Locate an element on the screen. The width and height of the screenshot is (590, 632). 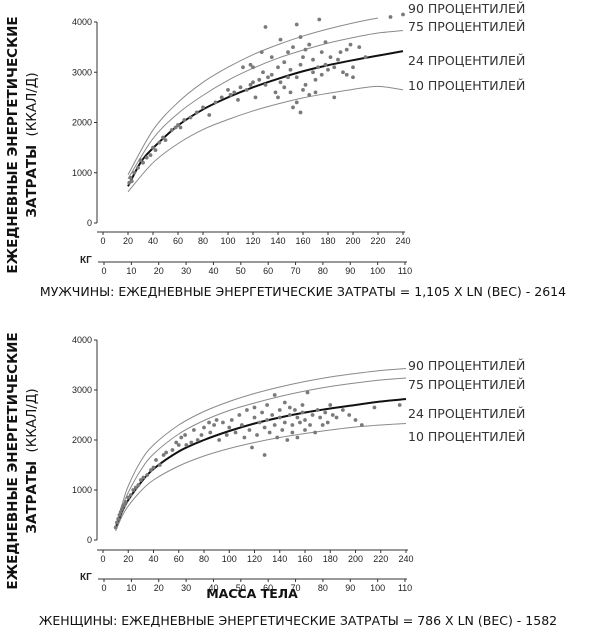
x-axis-title: МАССА ТЕЛА is located at coordinates (252, 593).